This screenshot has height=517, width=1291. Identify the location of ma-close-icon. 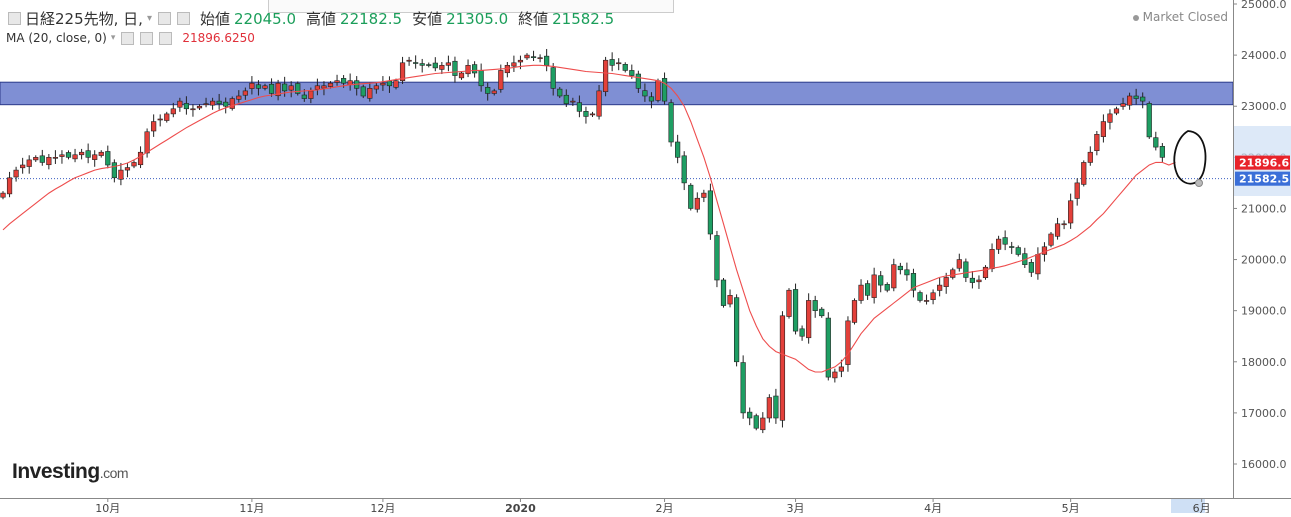
(166, 38).